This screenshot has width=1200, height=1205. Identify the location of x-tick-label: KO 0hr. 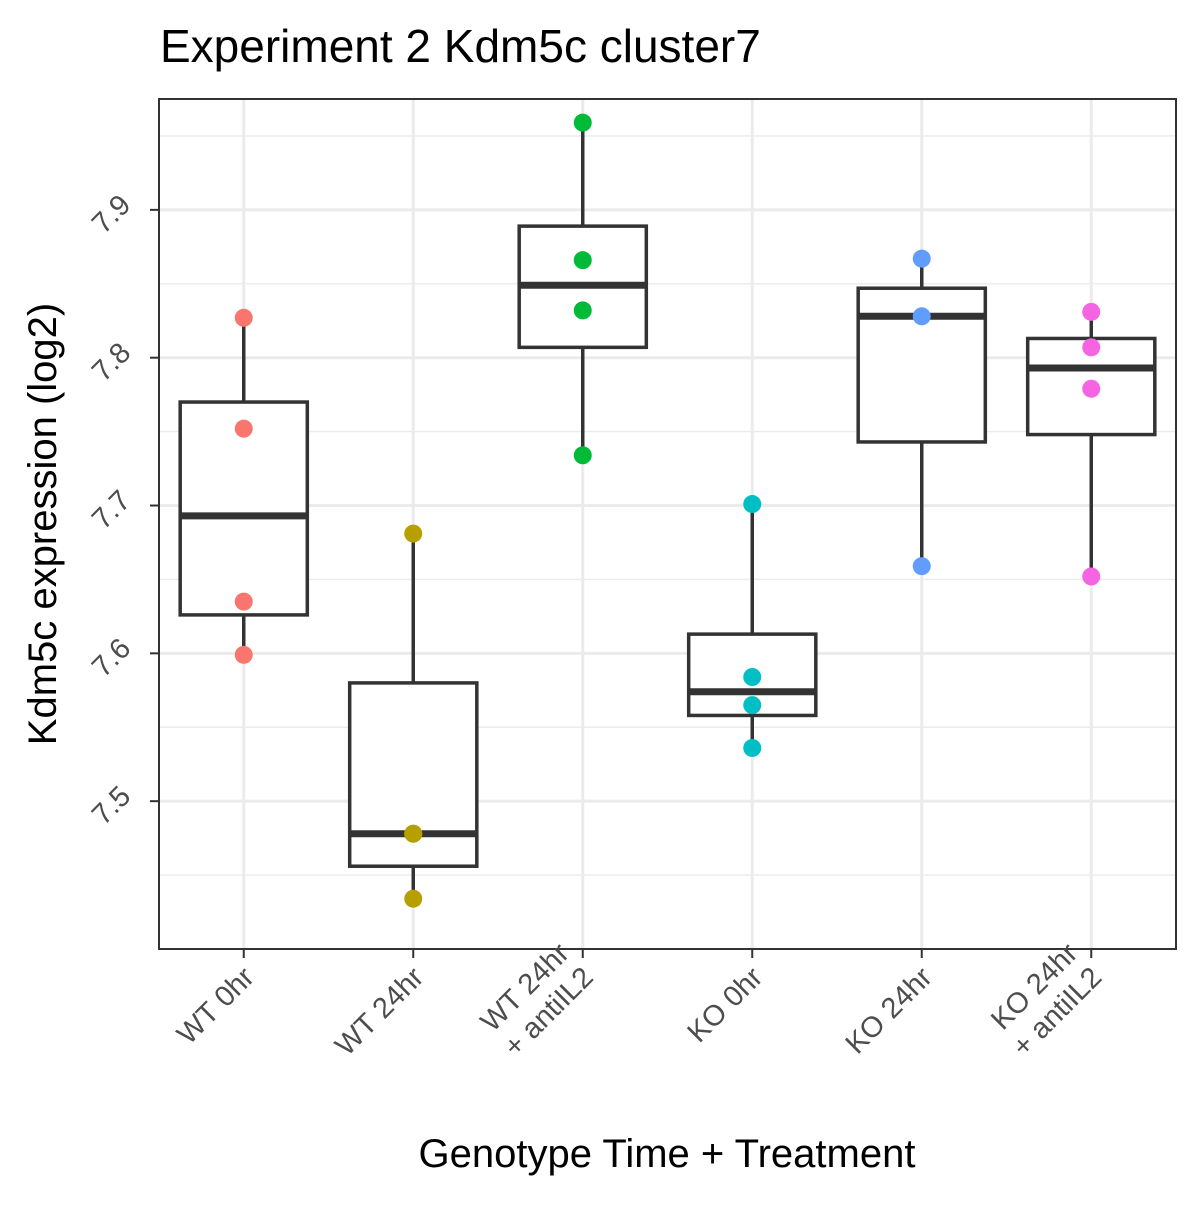
(726, 1005).